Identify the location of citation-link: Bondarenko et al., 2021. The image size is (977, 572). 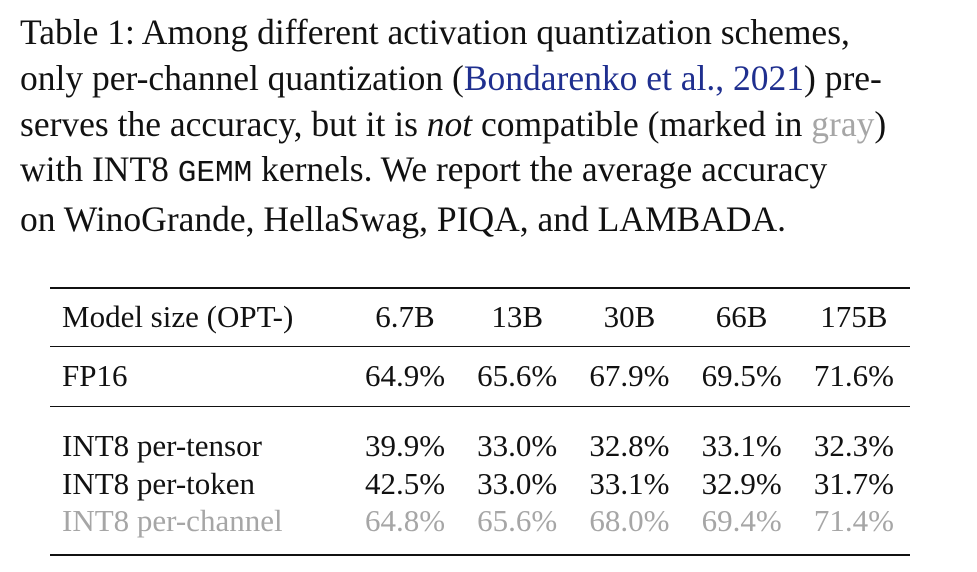
(633, 77).